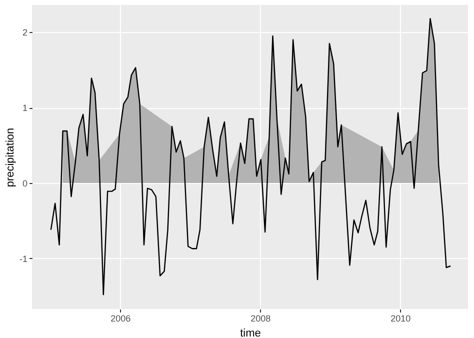 This screenshot has width=474, height=338. I want to click on y-tick-label: -1, so click(23, 259).